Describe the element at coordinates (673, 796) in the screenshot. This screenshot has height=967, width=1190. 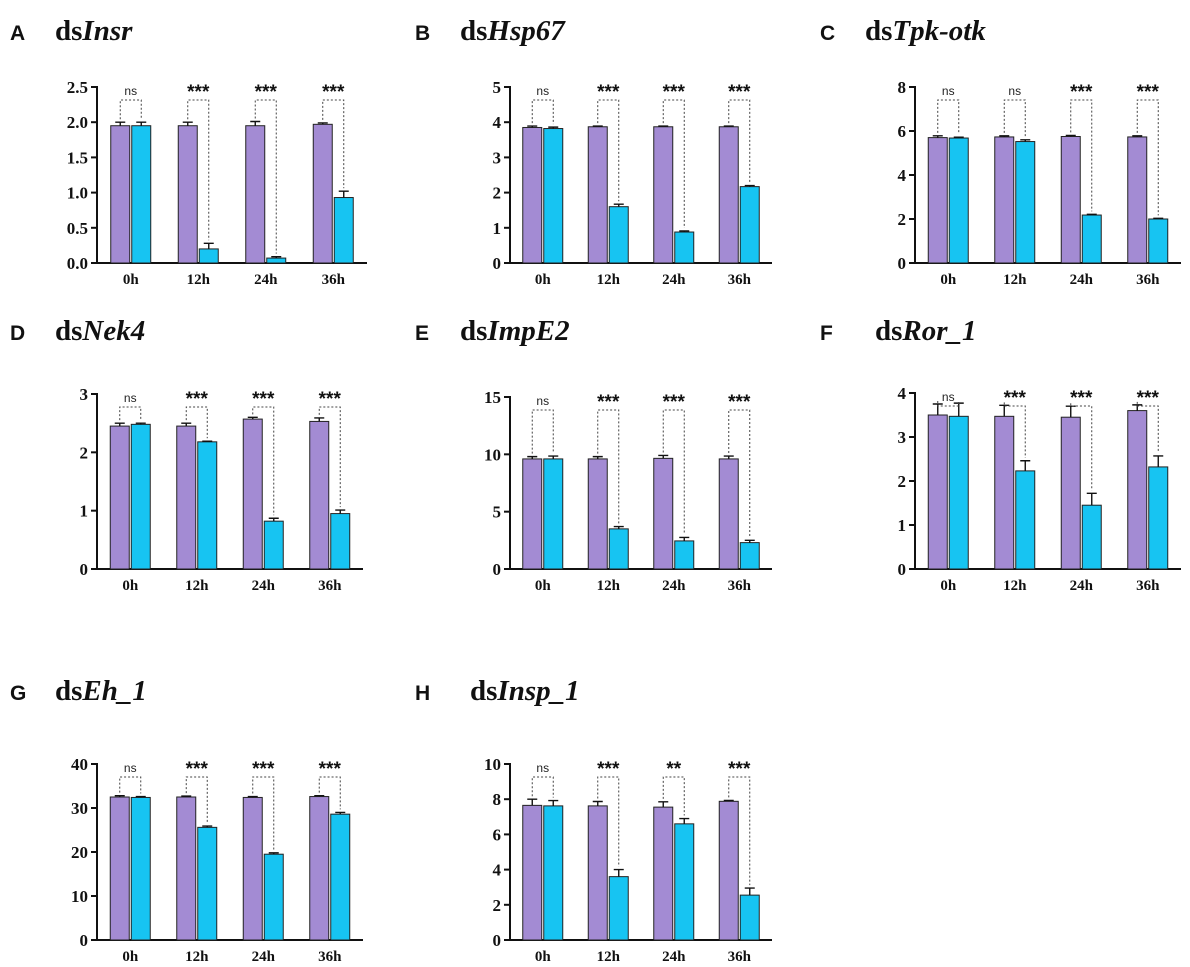
I see `panel-h-significance-bracket` at that location.